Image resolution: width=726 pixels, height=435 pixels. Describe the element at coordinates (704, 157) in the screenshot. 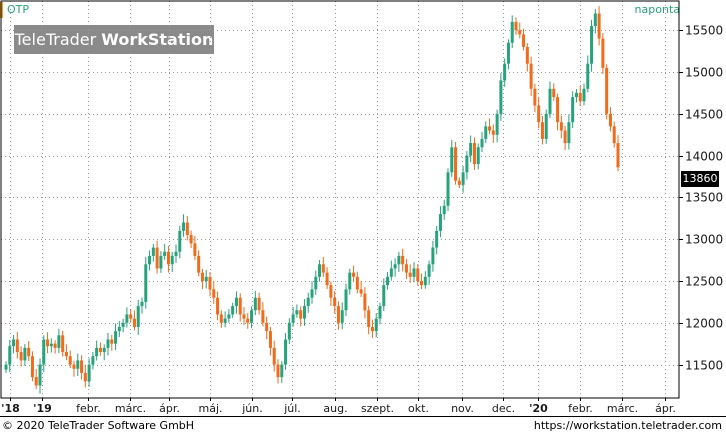

I see `y-tick-label: 14000` at that location.